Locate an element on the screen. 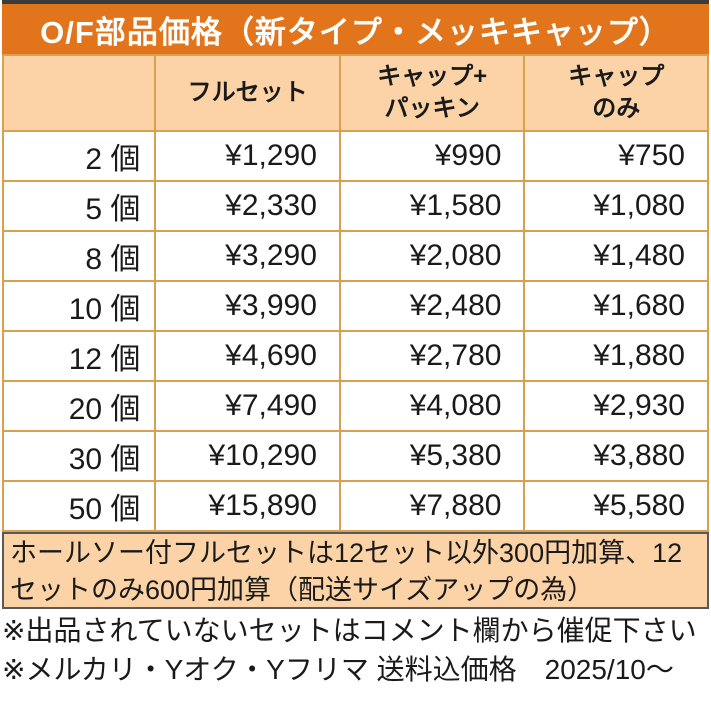  table-row: 5 個 ¥2,330 ¥1,580 ¥1,080 is located at coordinates (355, 206).